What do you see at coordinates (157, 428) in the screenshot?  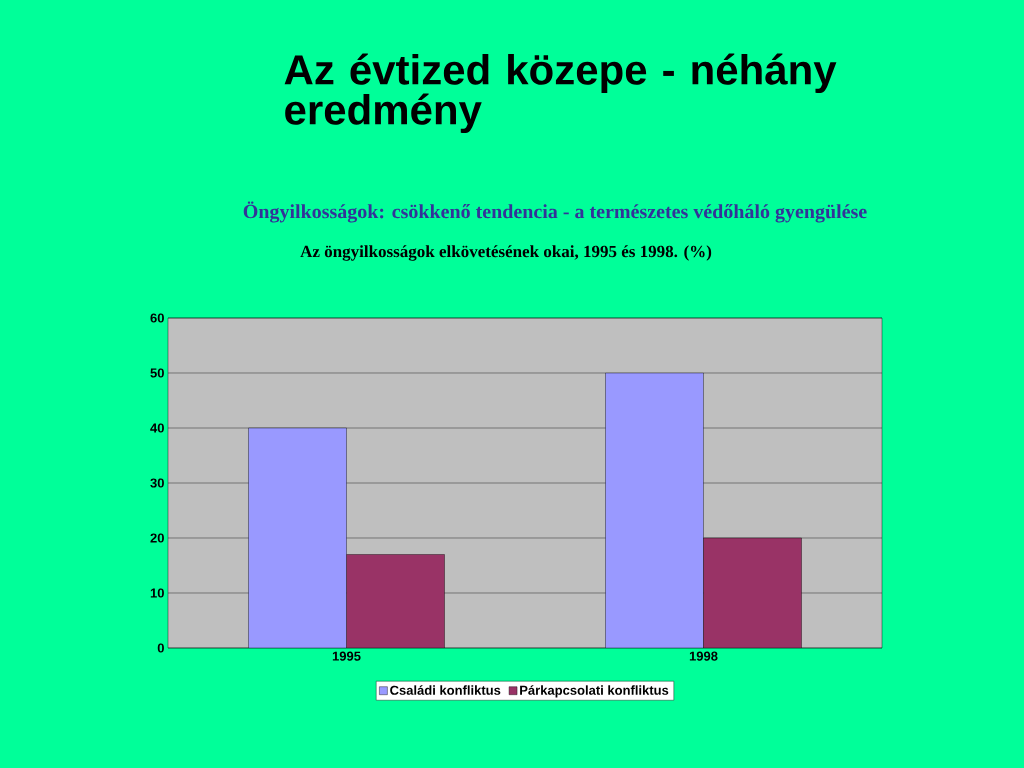 I see `y-tick-label: 40` at bounding box center [157, 428].